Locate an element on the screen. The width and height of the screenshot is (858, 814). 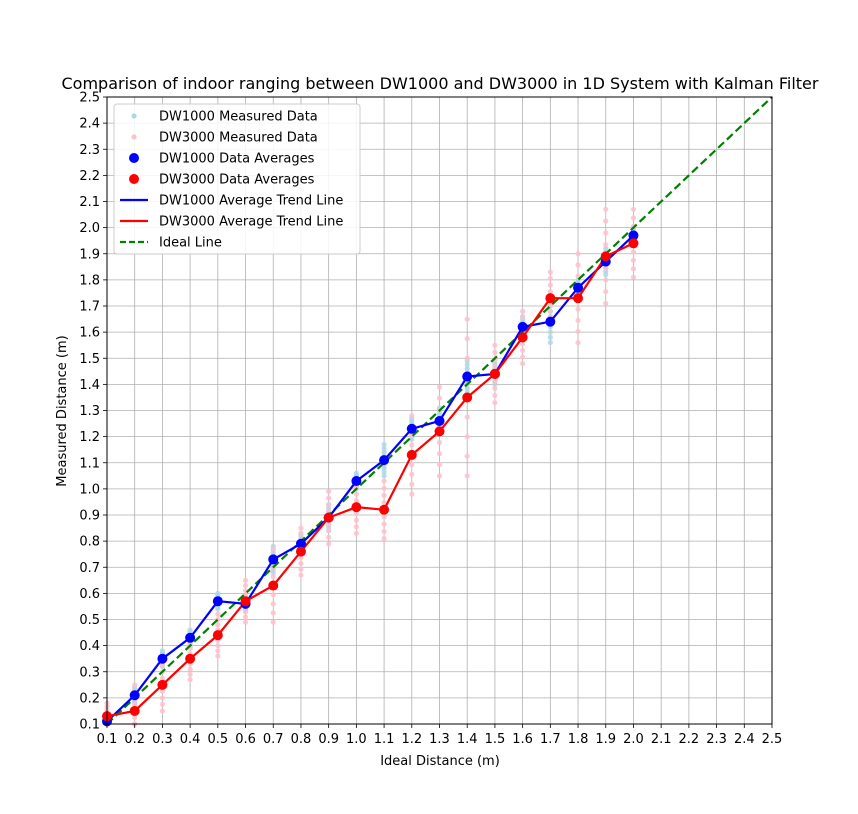
y-tick-label: 2.1 is located at coordinates (89, 202).